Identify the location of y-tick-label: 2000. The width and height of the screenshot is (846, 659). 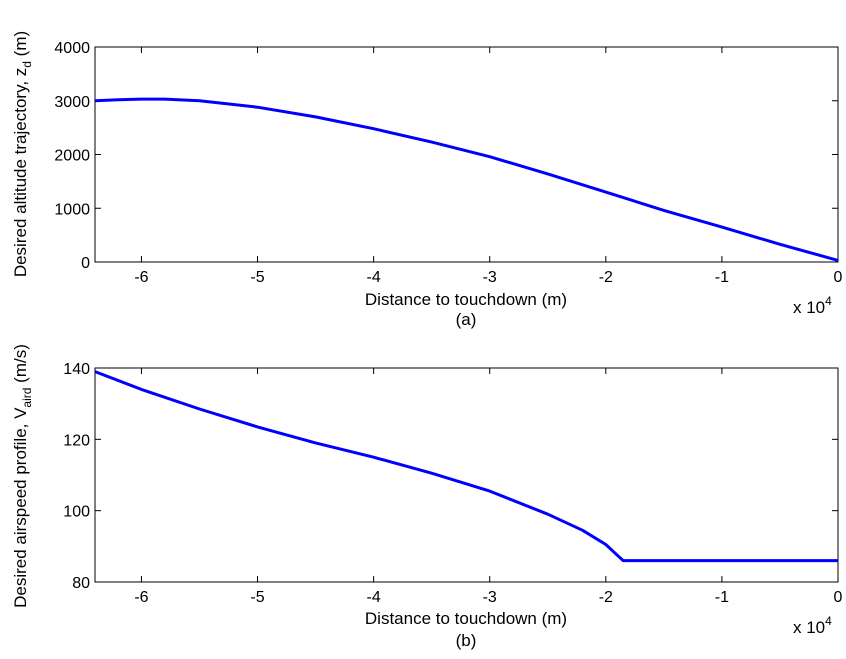
(72, 156).